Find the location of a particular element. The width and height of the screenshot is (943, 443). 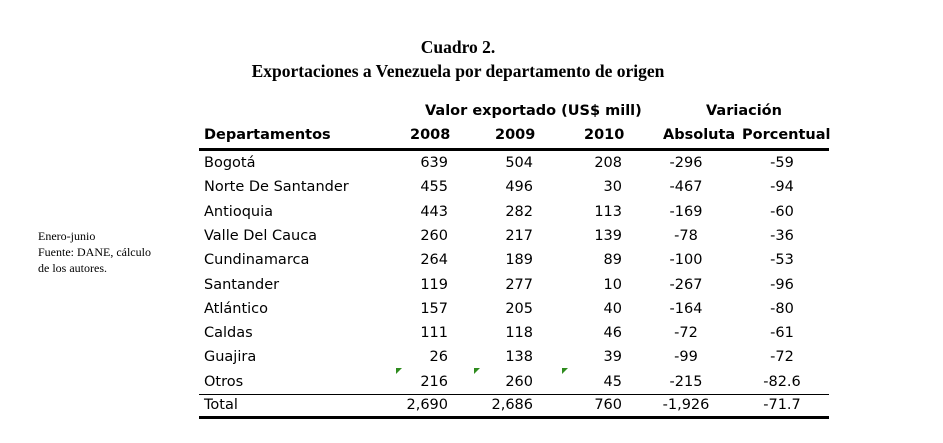

cell-department: Otros is located at coordinates (224, 382).